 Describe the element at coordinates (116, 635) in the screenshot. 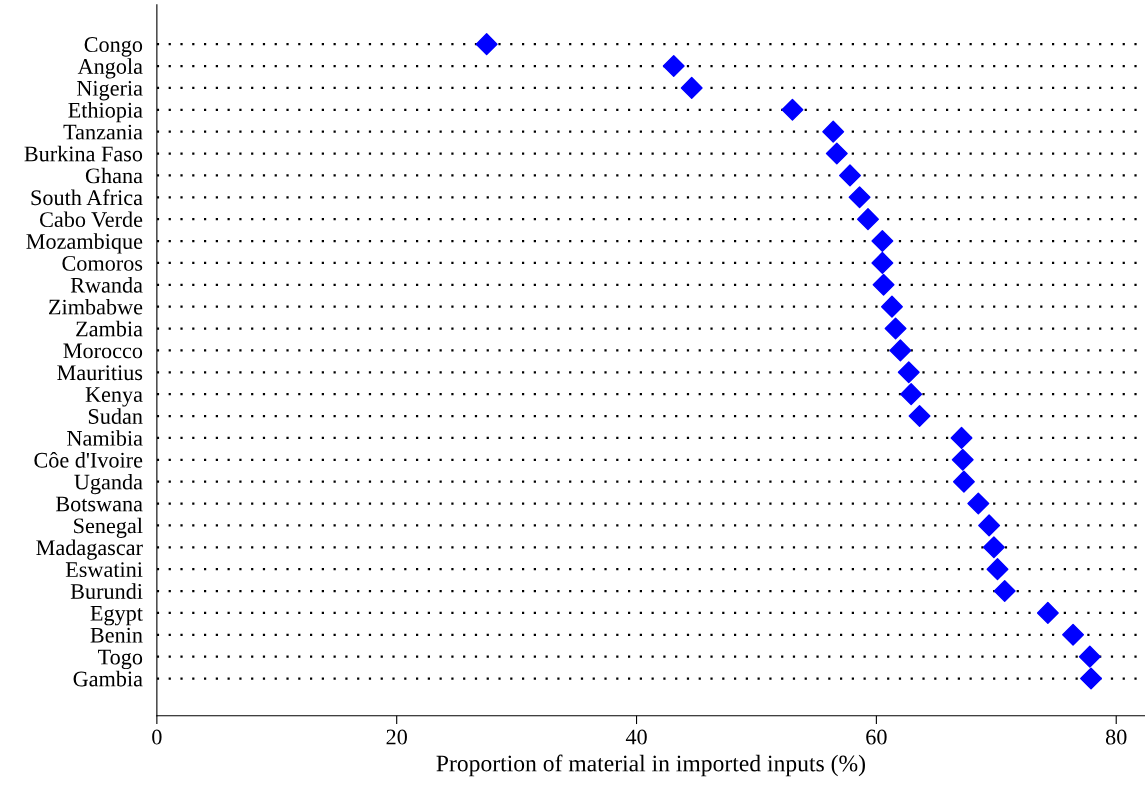

I see `y-tick-label: Benin` at that location.